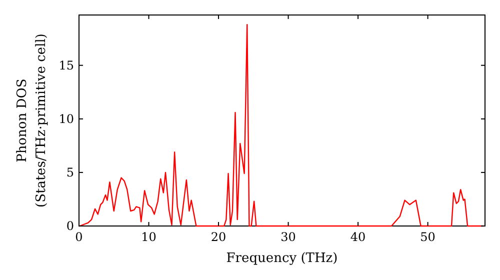 The image size is (500, 280). What do you see at coordinates (148, 237) in the screenshot?
I see `x-tick-label: 10` at bounding box center [148, 237].